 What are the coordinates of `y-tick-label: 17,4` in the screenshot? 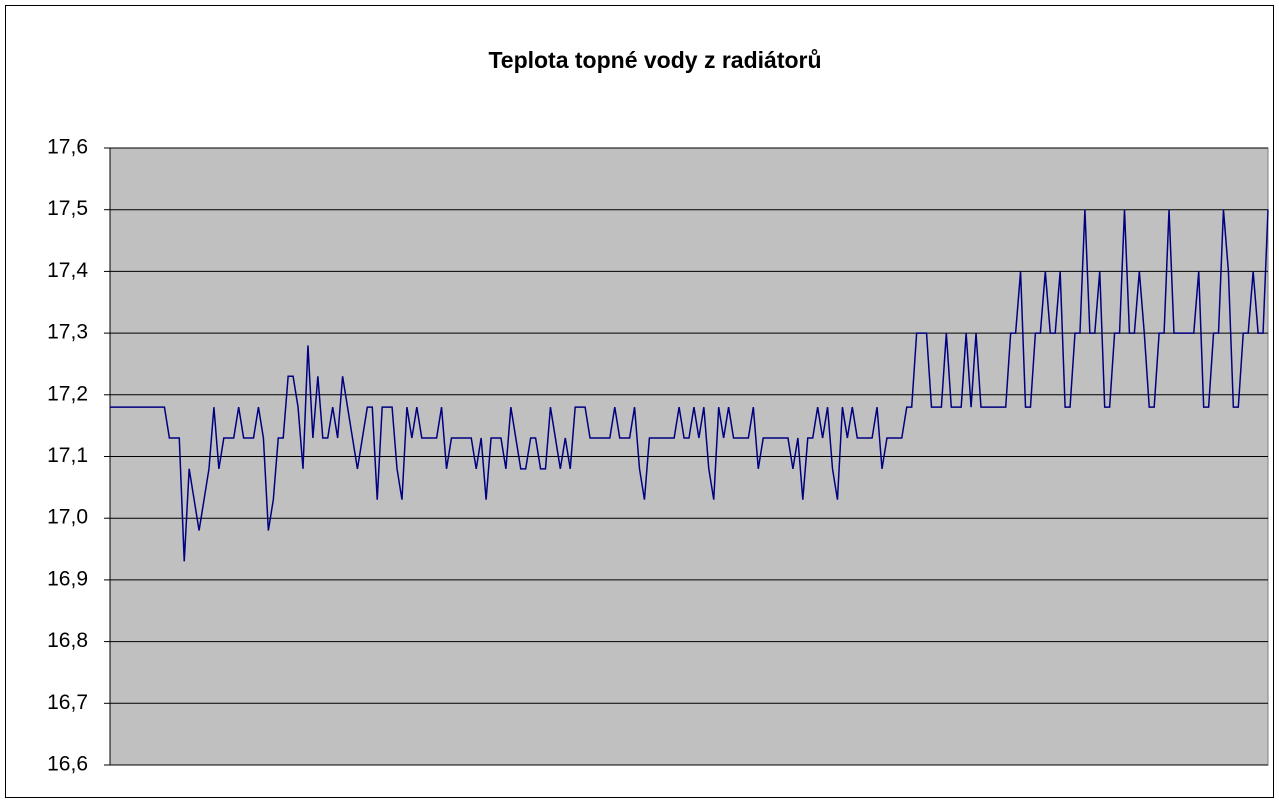 It's located at (67, 270).